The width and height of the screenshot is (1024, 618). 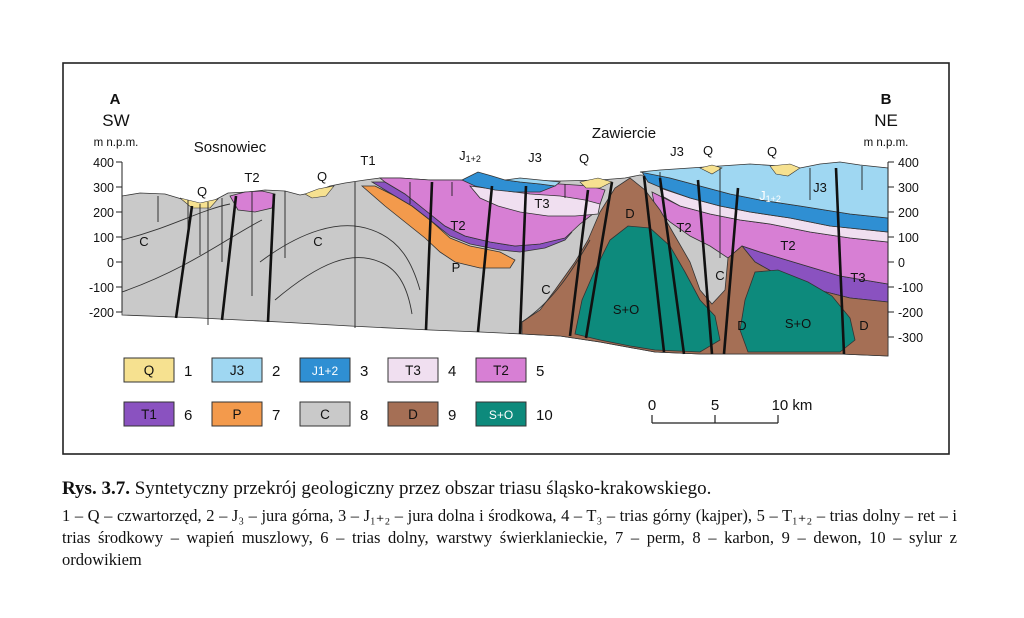 What do you see at coordinates (886, 99) in the screenshot?
I see `right-end-letter: B` at bounding box center [886, 99].